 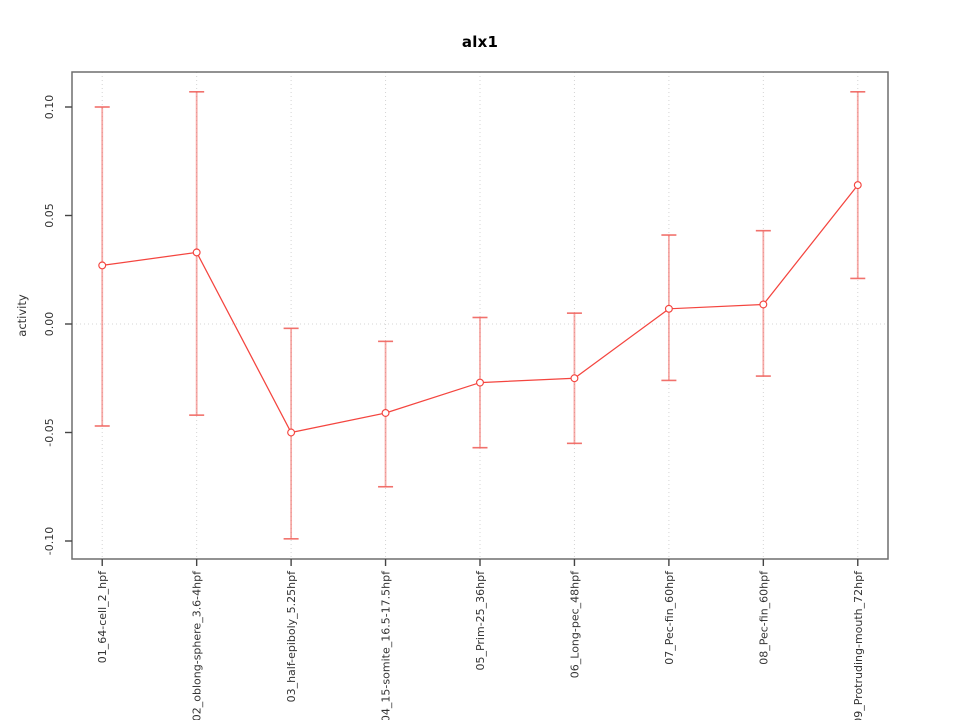 I want to click on y-tick-label: 0.10, so click(x=49, y=107).